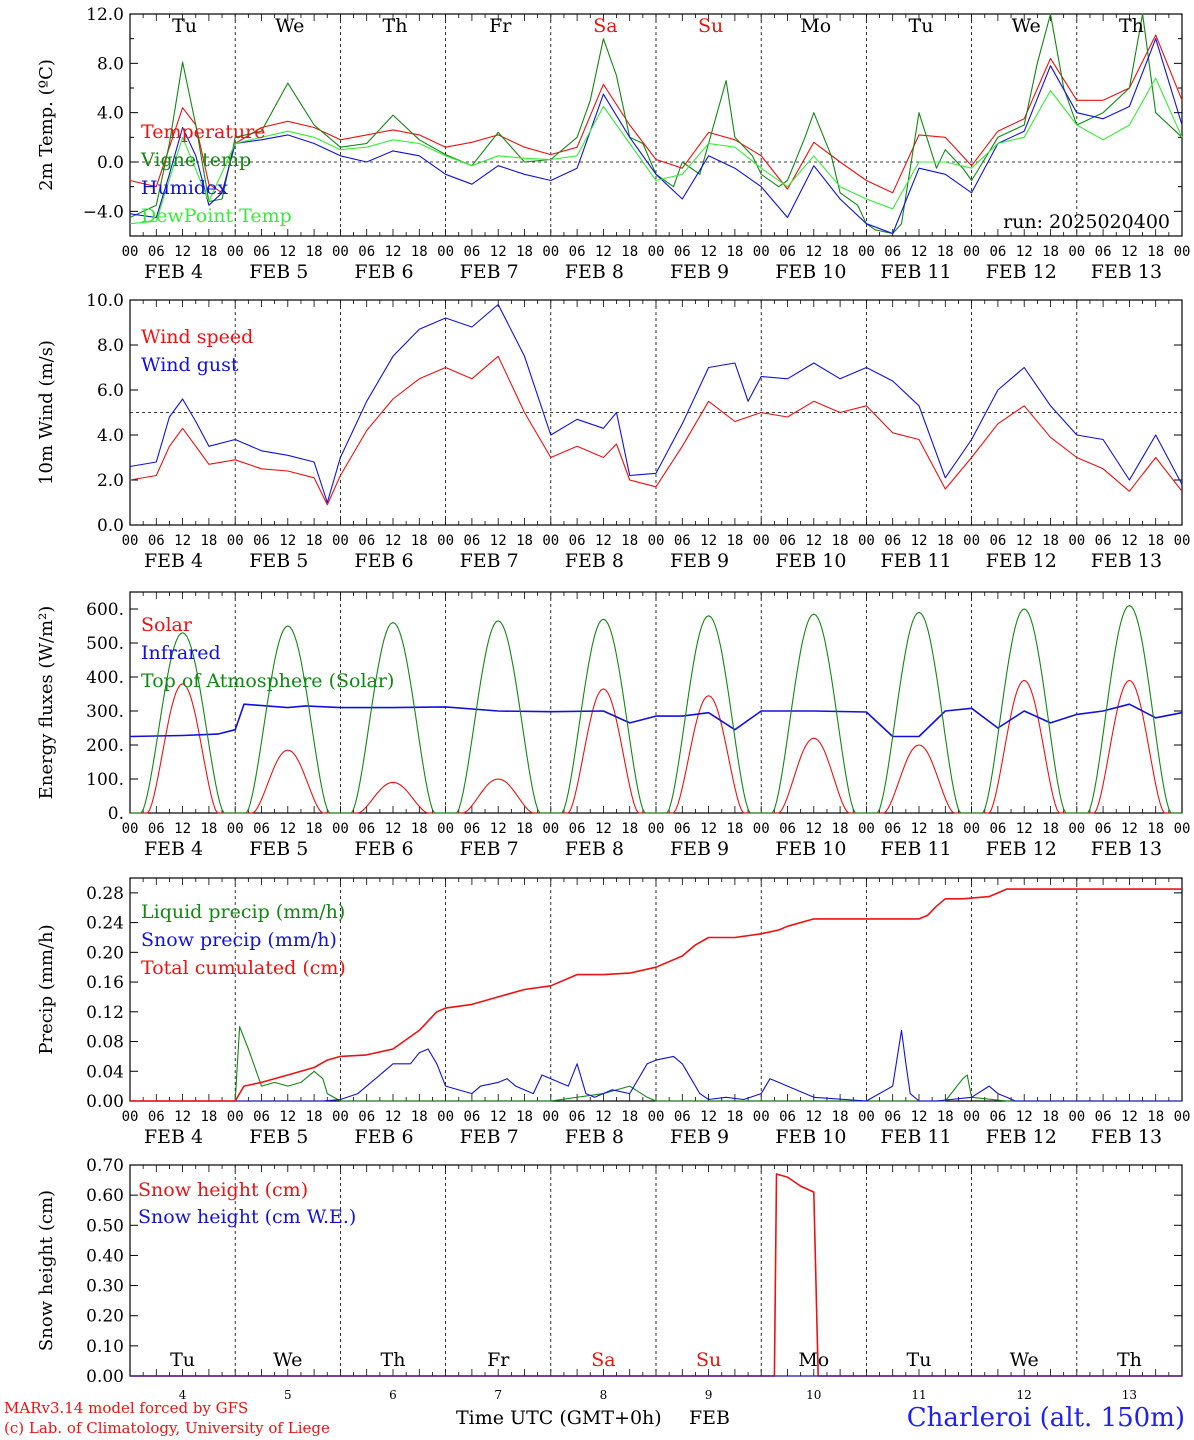 The width and height of the screenshot is (1194, 1440). I want to click on y-tick-label: −4.0, so click(103, 212).